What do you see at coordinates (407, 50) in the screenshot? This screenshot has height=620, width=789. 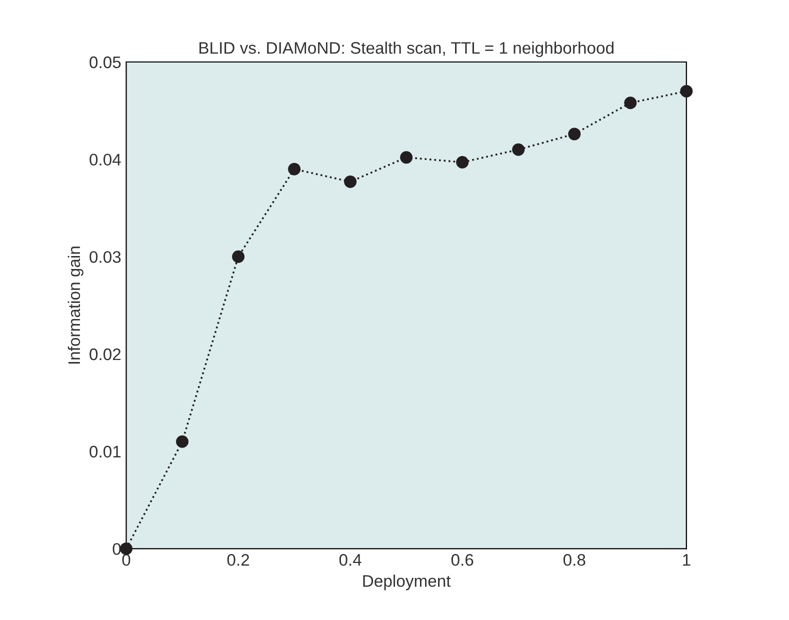 I see `chart-title: BLID vs. DIAMoND: Stealth scan, TTL = 1 neighborhood` at bounding box center [407, 50].